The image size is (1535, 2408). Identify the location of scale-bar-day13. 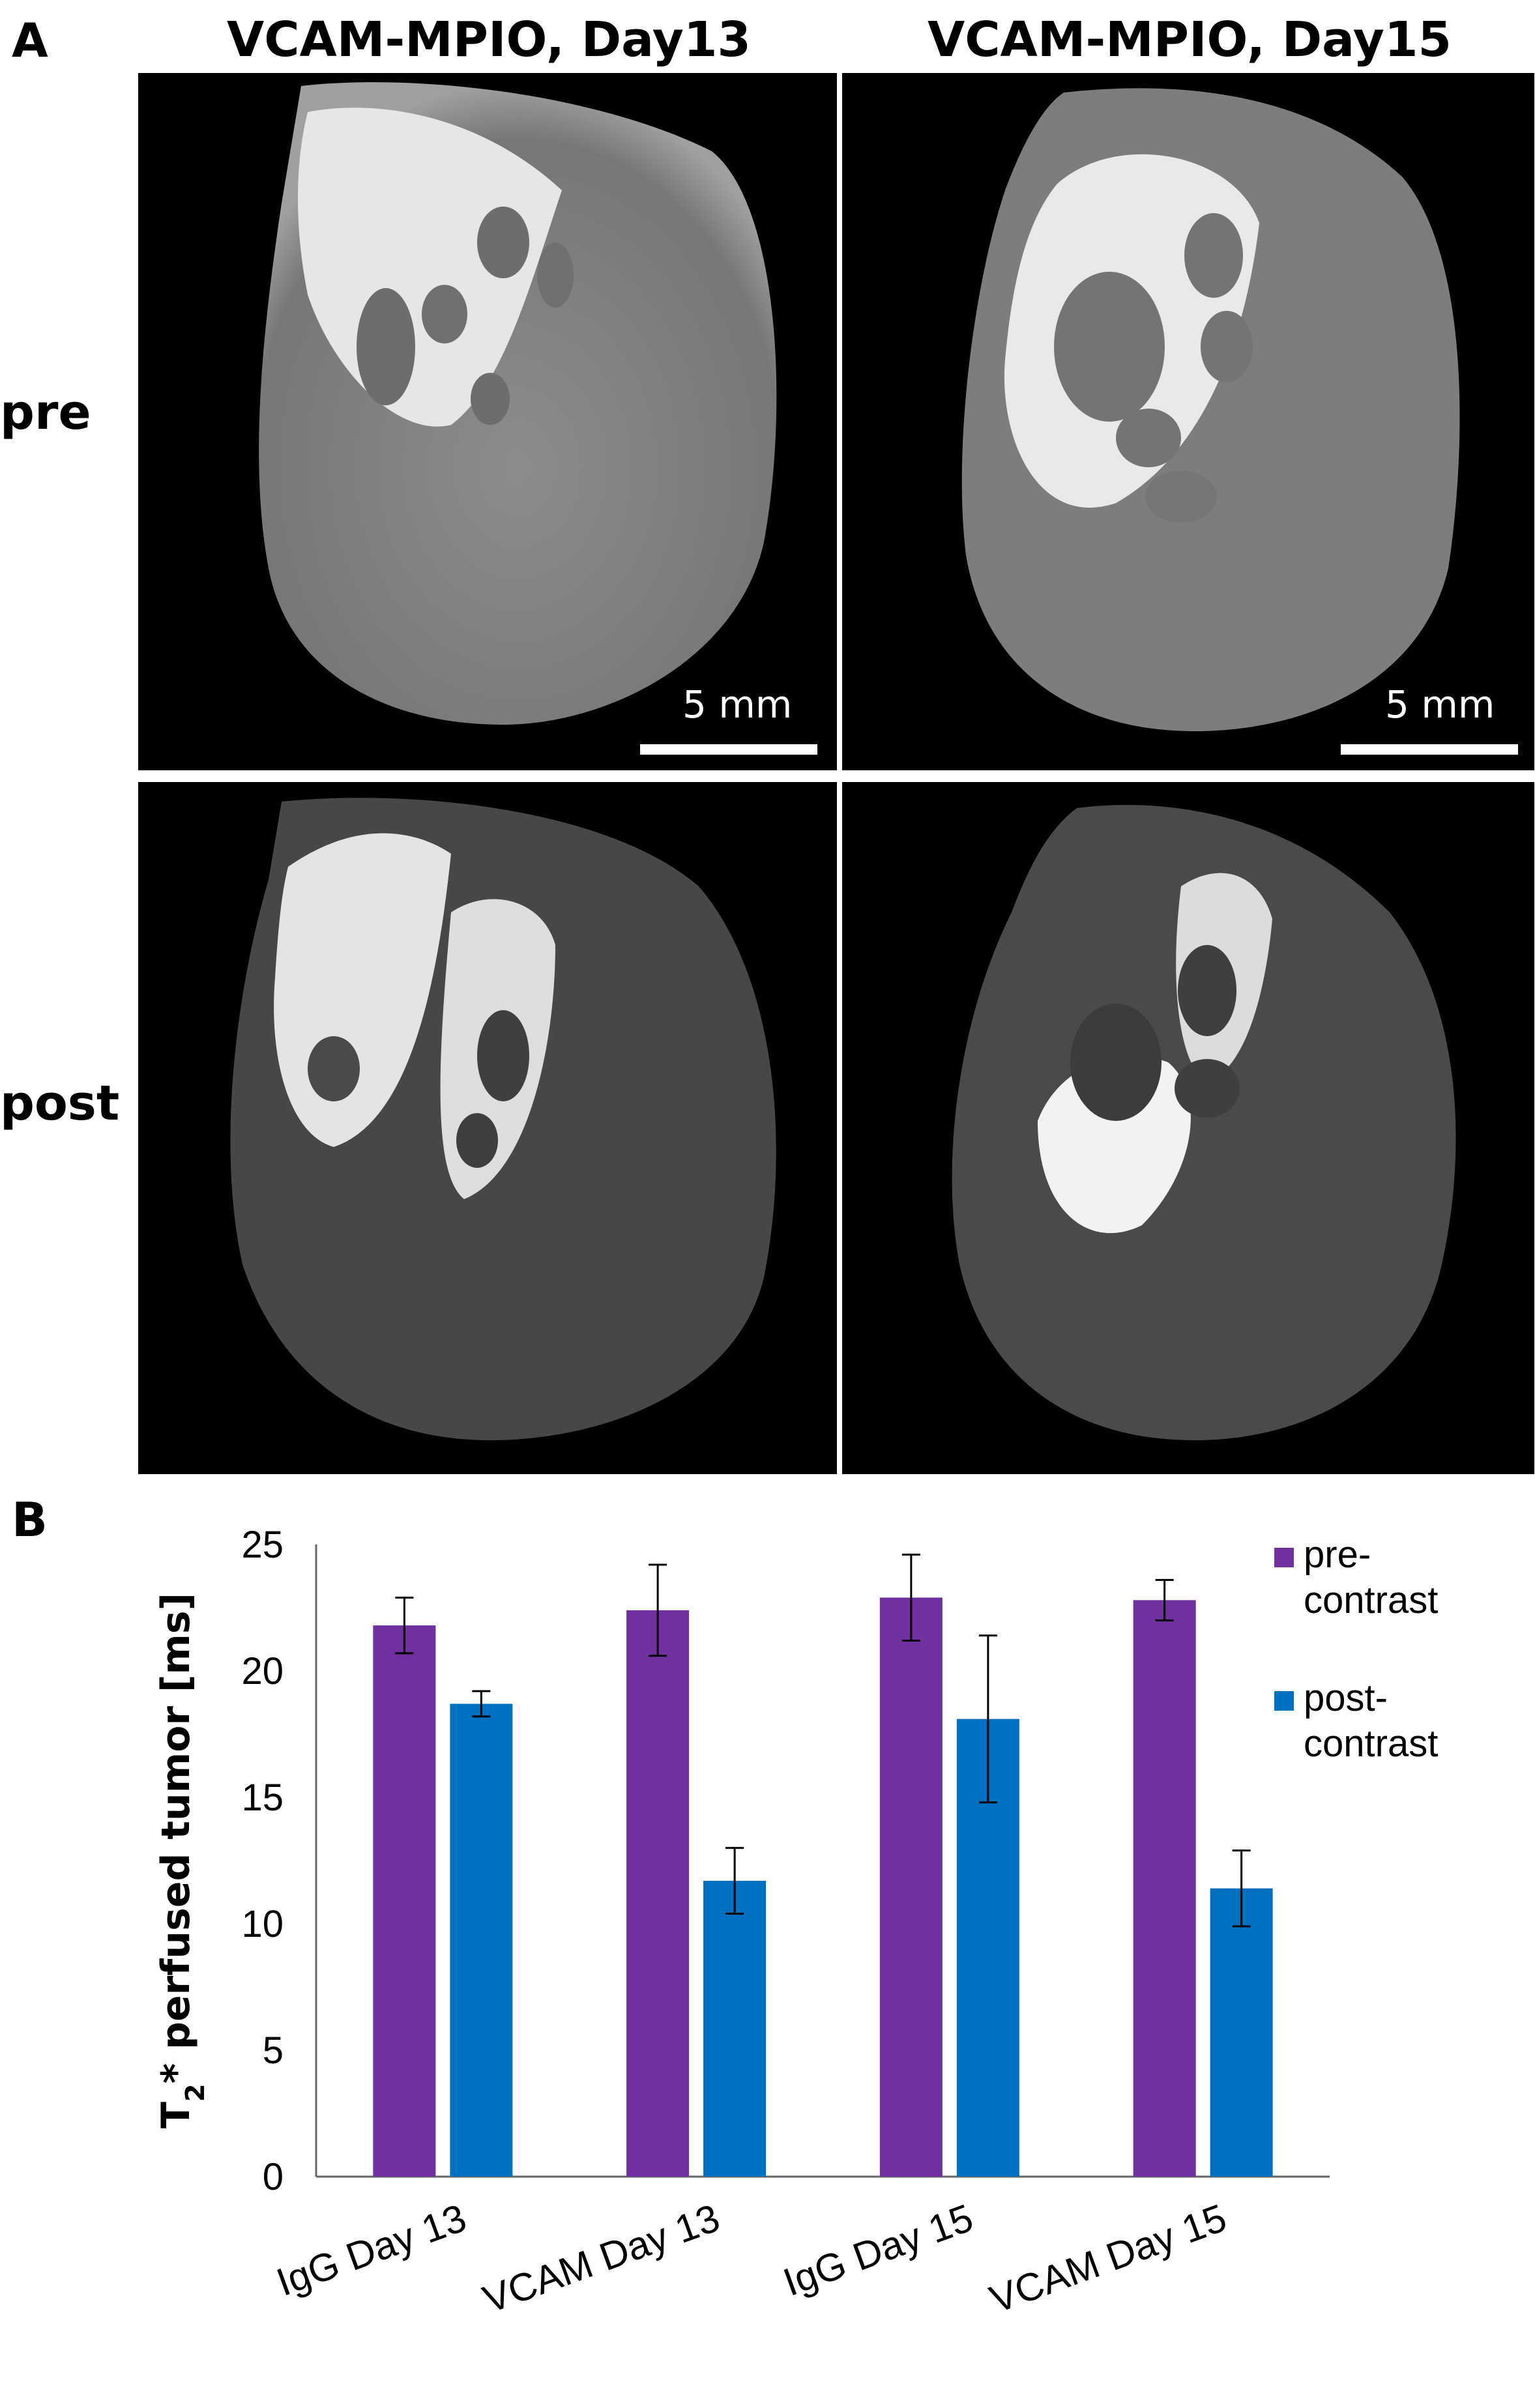
(728, 749).